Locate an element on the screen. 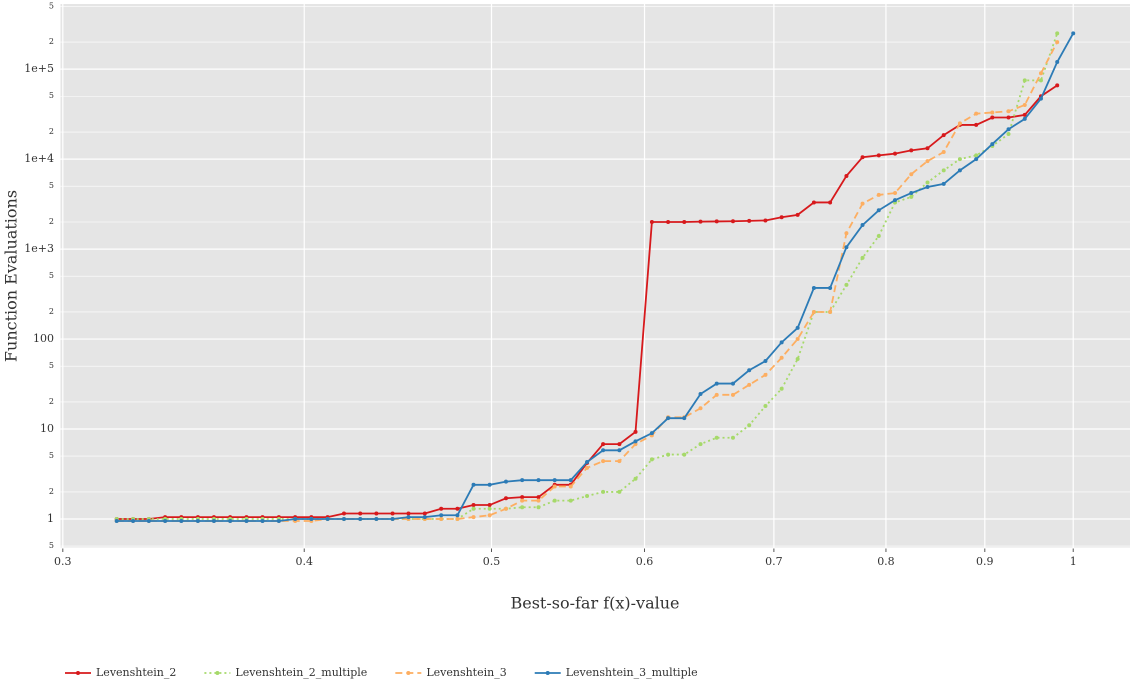  legend-item: Levenshtein_2_multiple is located at coordinates (285, 672).